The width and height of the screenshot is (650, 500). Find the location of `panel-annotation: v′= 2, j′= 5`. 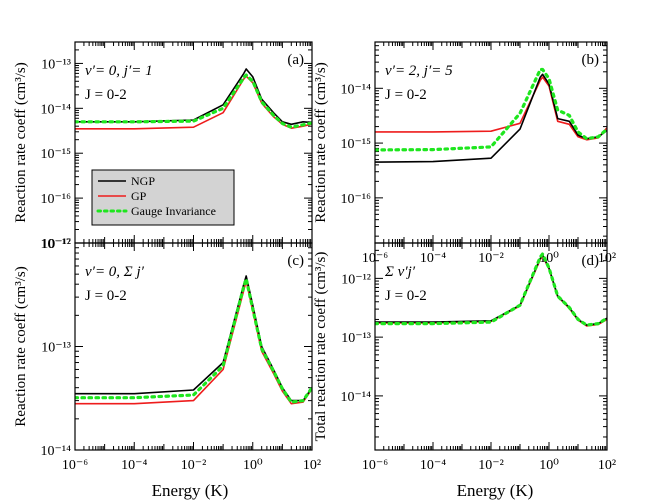

panel-annotation: v′= 2, j′= 5 is located at coordinates (419, 71).